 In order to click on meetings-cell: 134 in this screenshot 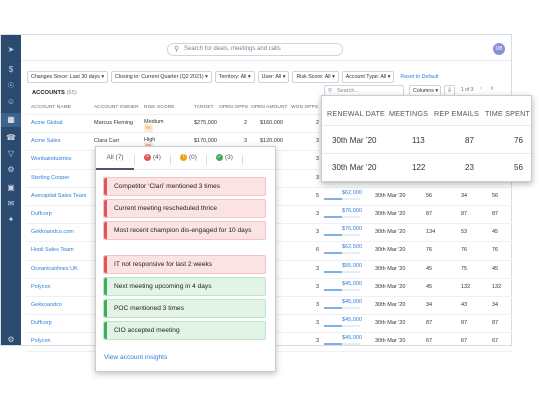, I will do `click(431, 232)`.